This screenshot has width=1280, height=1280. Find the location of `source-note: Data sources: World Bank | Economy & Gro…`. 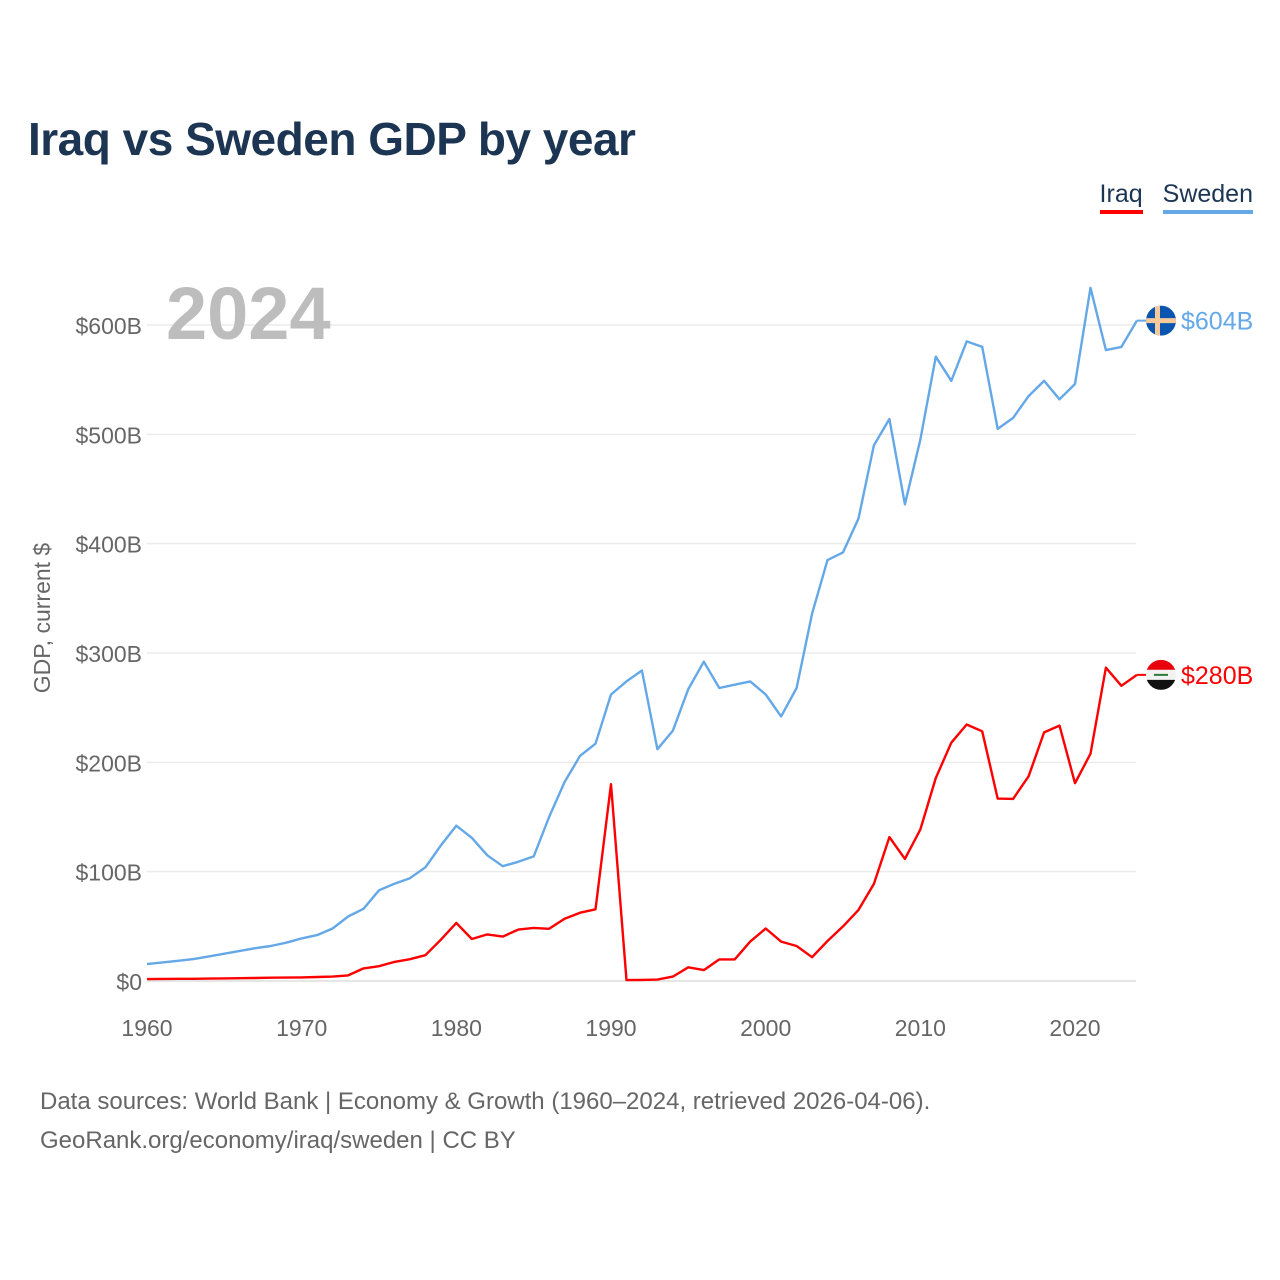

source-note: Data sources: World Bank | Economy & Gro… is located at coordinates (485, 1121).